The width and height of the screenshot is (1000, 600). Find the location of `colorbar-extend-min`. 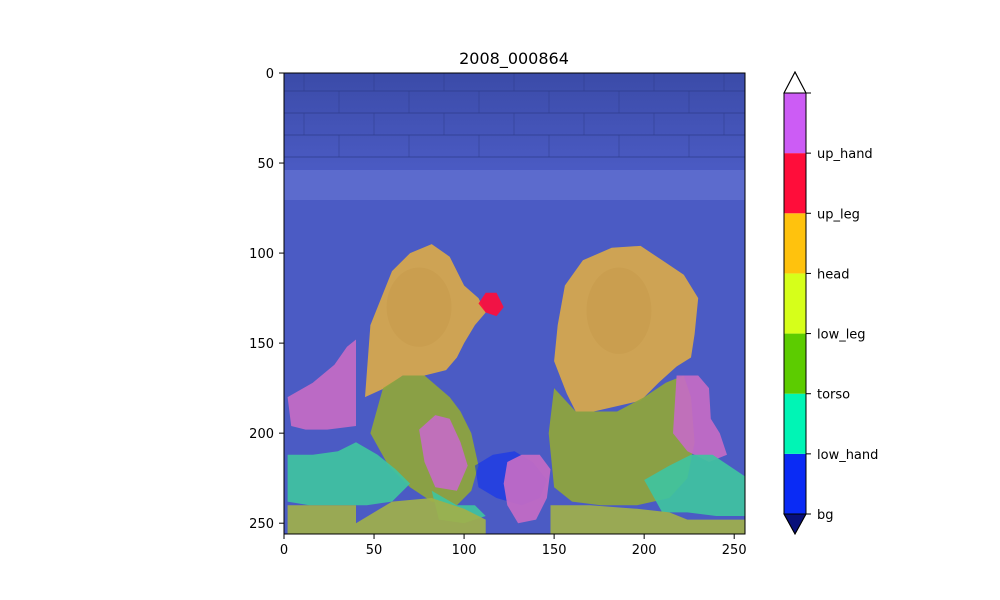

colorbar-extend-min is located at coordinates (795, 524).